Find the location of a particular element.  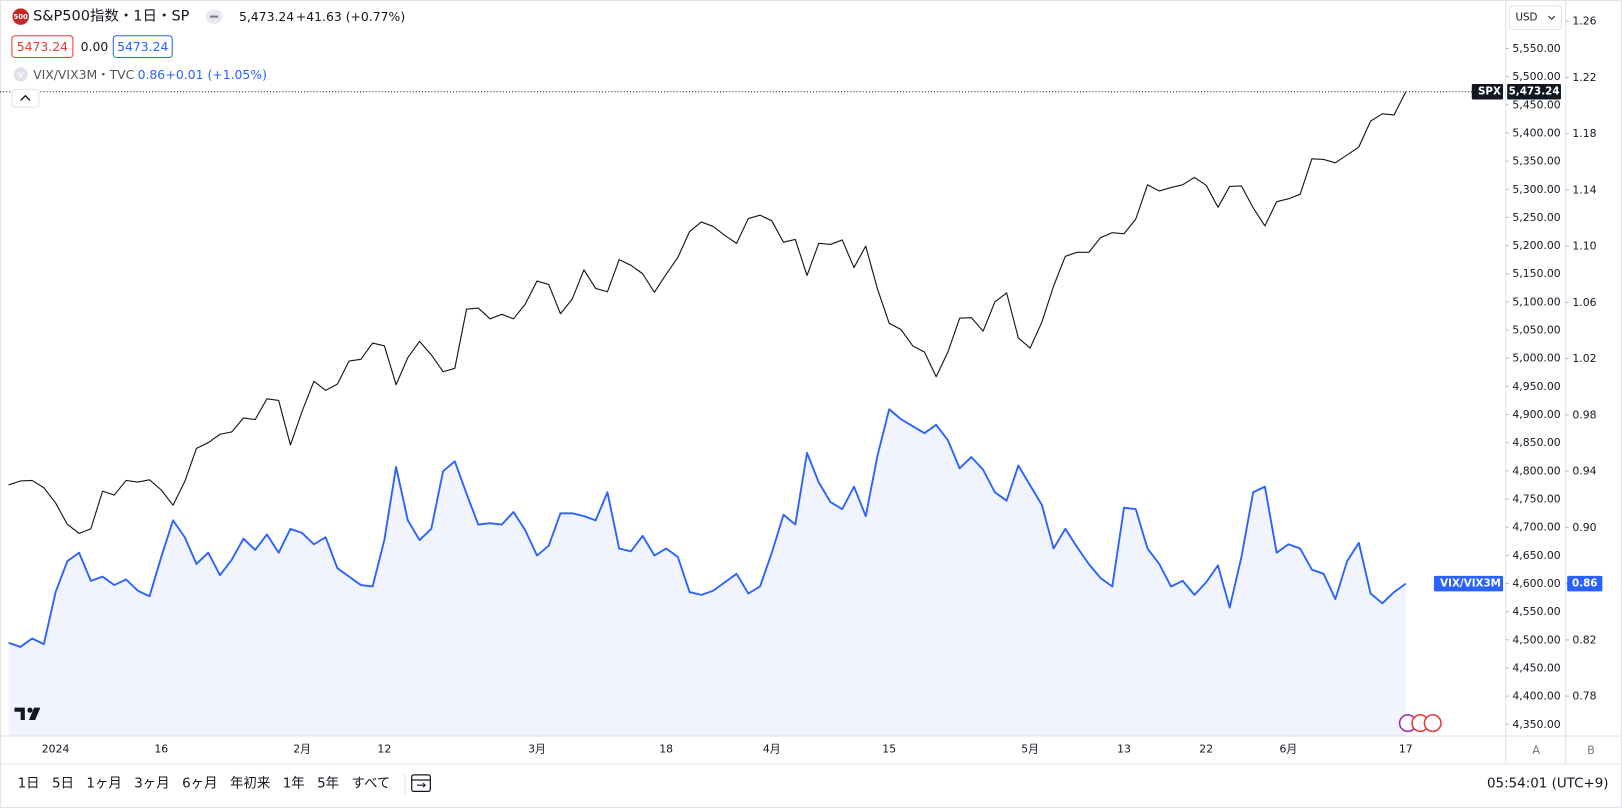

y-tick-label: 1.06 is located at coordinates (1584, 302).